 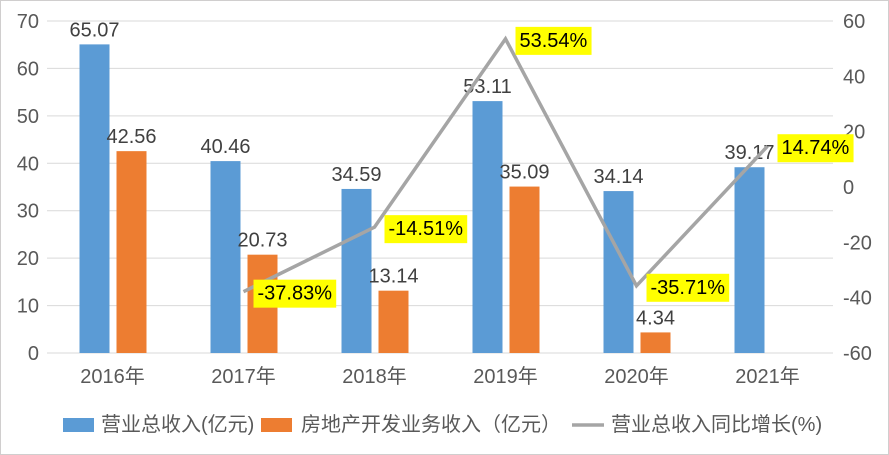 What do you see at coordinates (505, 376) in the screenshot?
I see `category-label: 2019年` at bounding box center [505, 376].